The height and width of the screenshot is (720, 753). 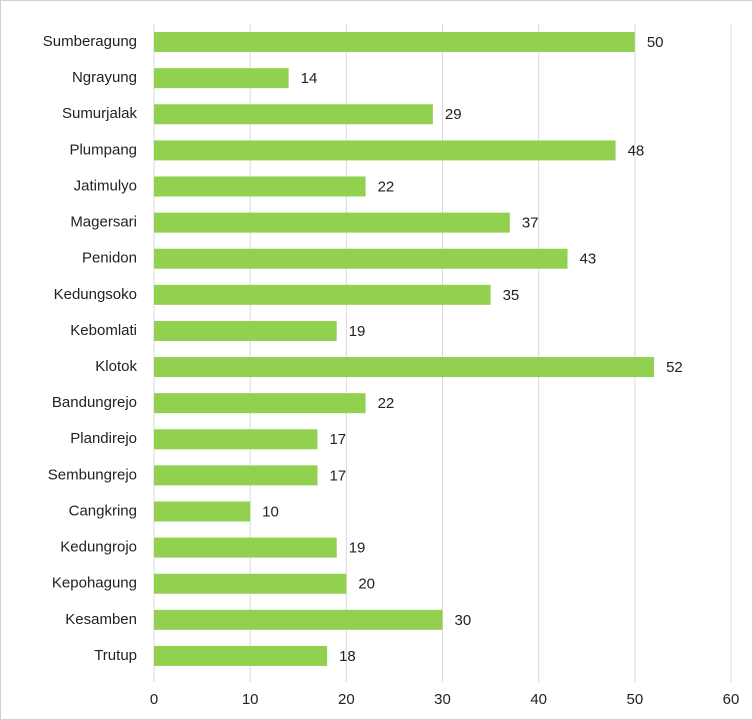 I want to click on y-tick-label: Cangkring, so click(x=103, y=510).